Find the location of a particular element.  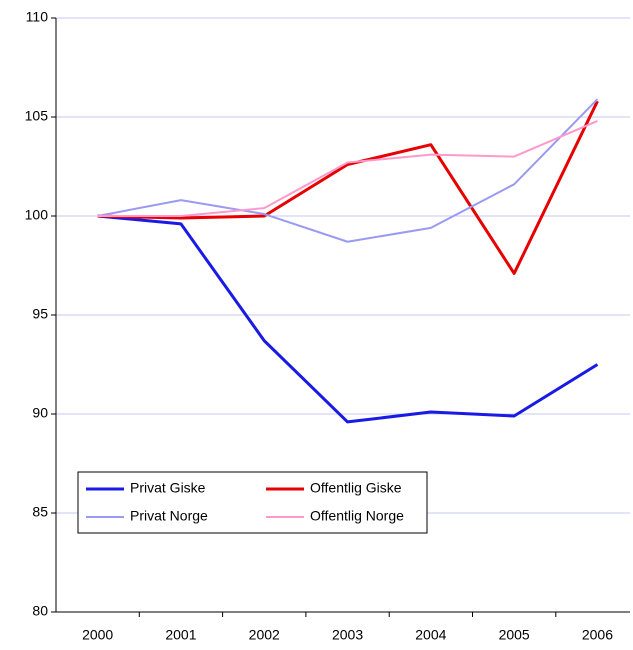

x-tick-label: 2001 is located at coordinates (180, 635).